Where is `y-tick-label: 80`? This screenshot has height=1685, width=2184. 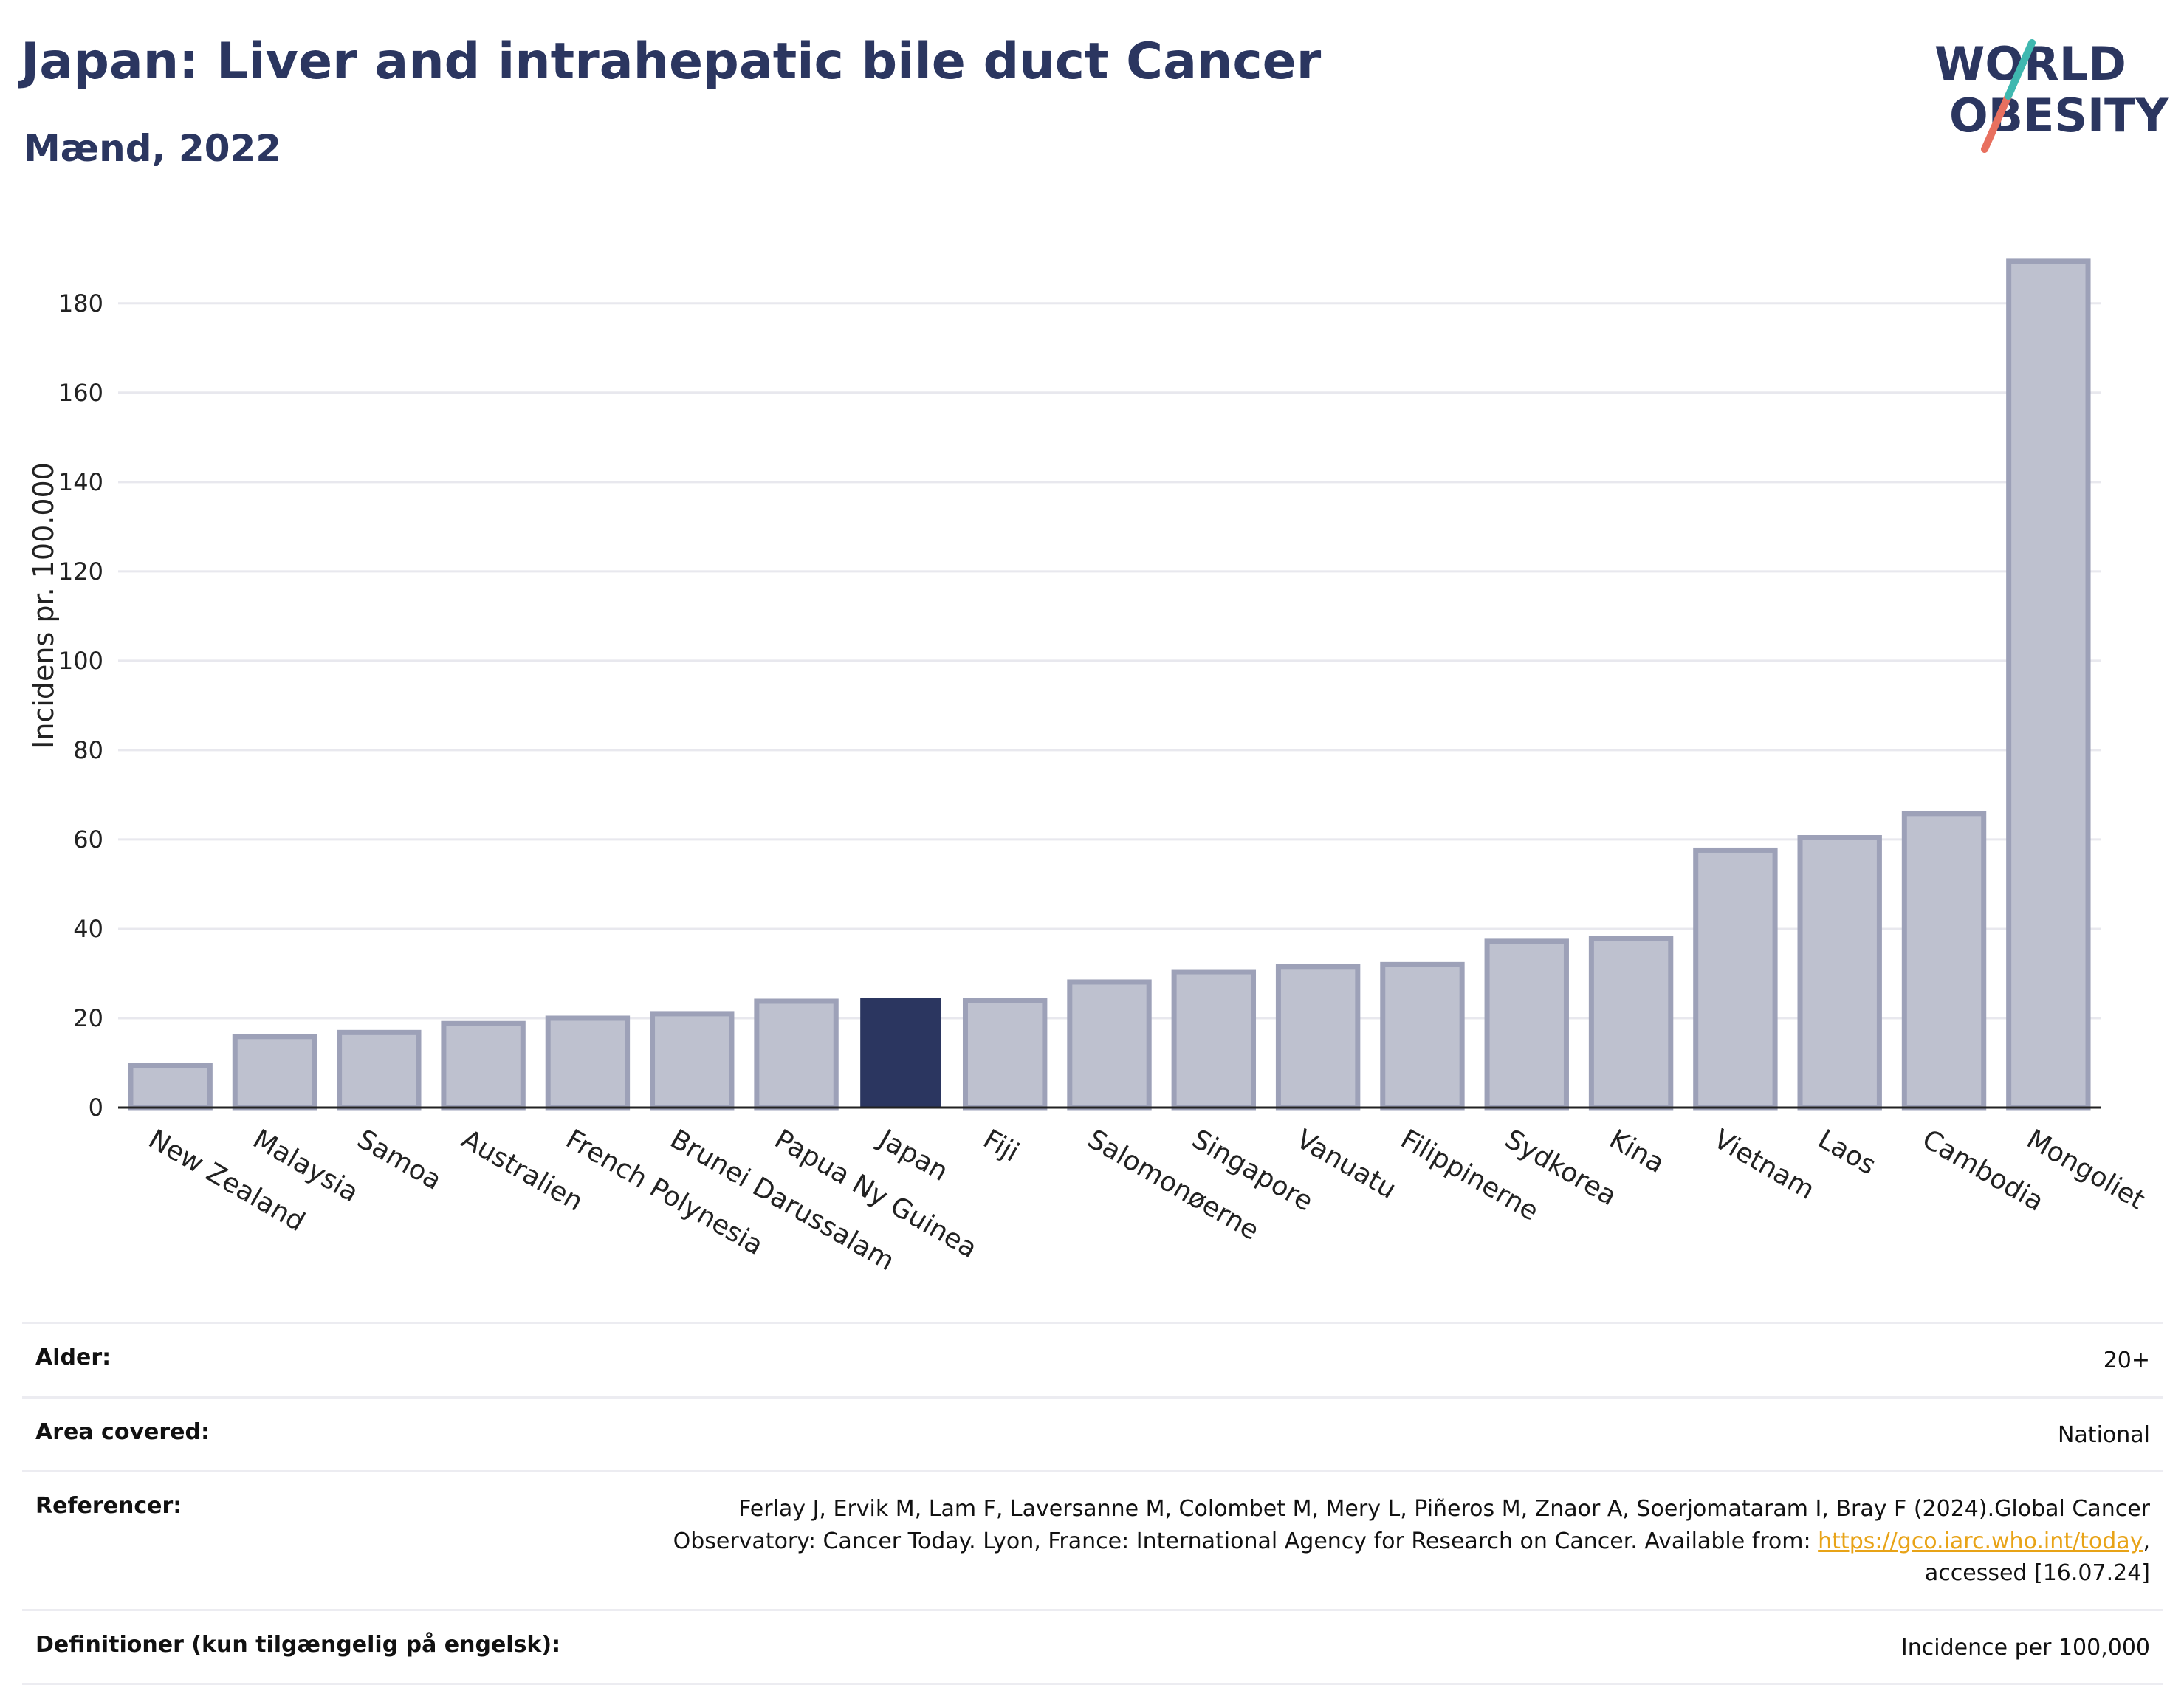 y-tick-label: 80 is located at coordinates (88, 750).